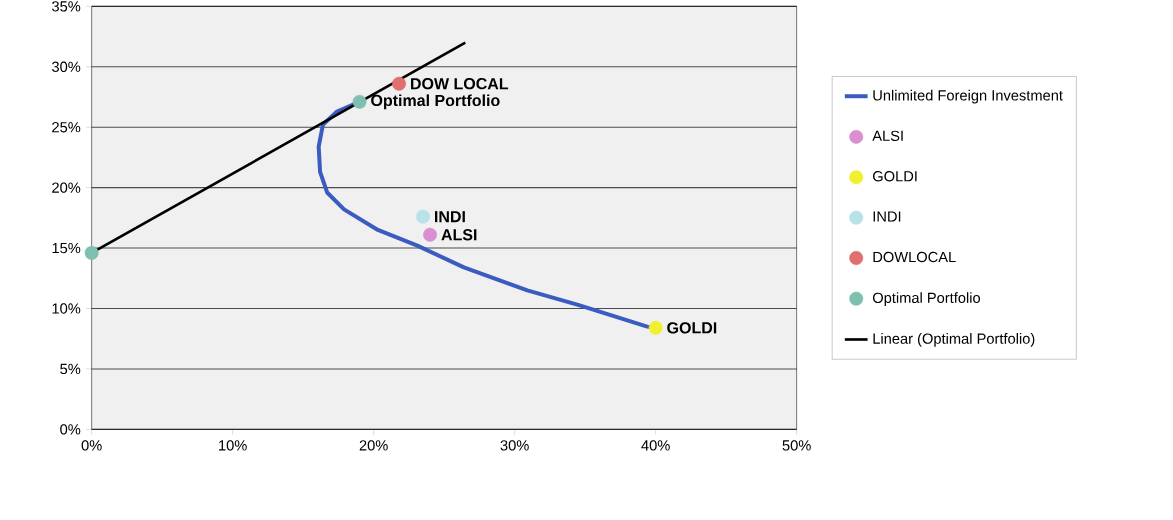 Image resolution: width=1173 pixels, height=520 pixels. I want to click on legend-label: ALSI, so click(887, 136).